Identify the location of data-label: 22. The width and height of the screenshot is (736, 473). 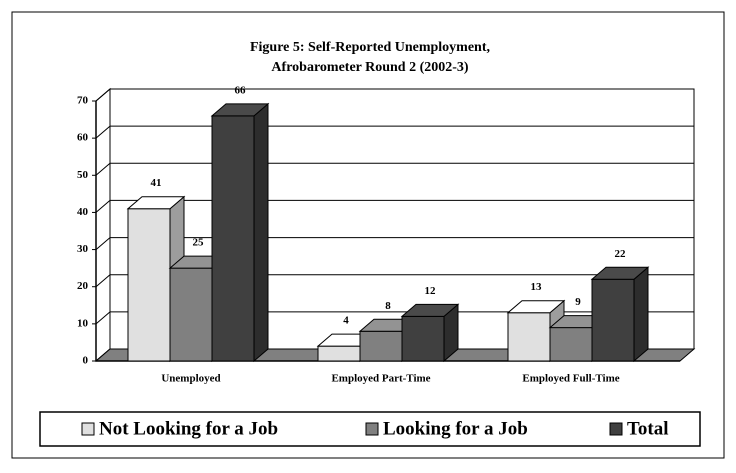
(621, 254).